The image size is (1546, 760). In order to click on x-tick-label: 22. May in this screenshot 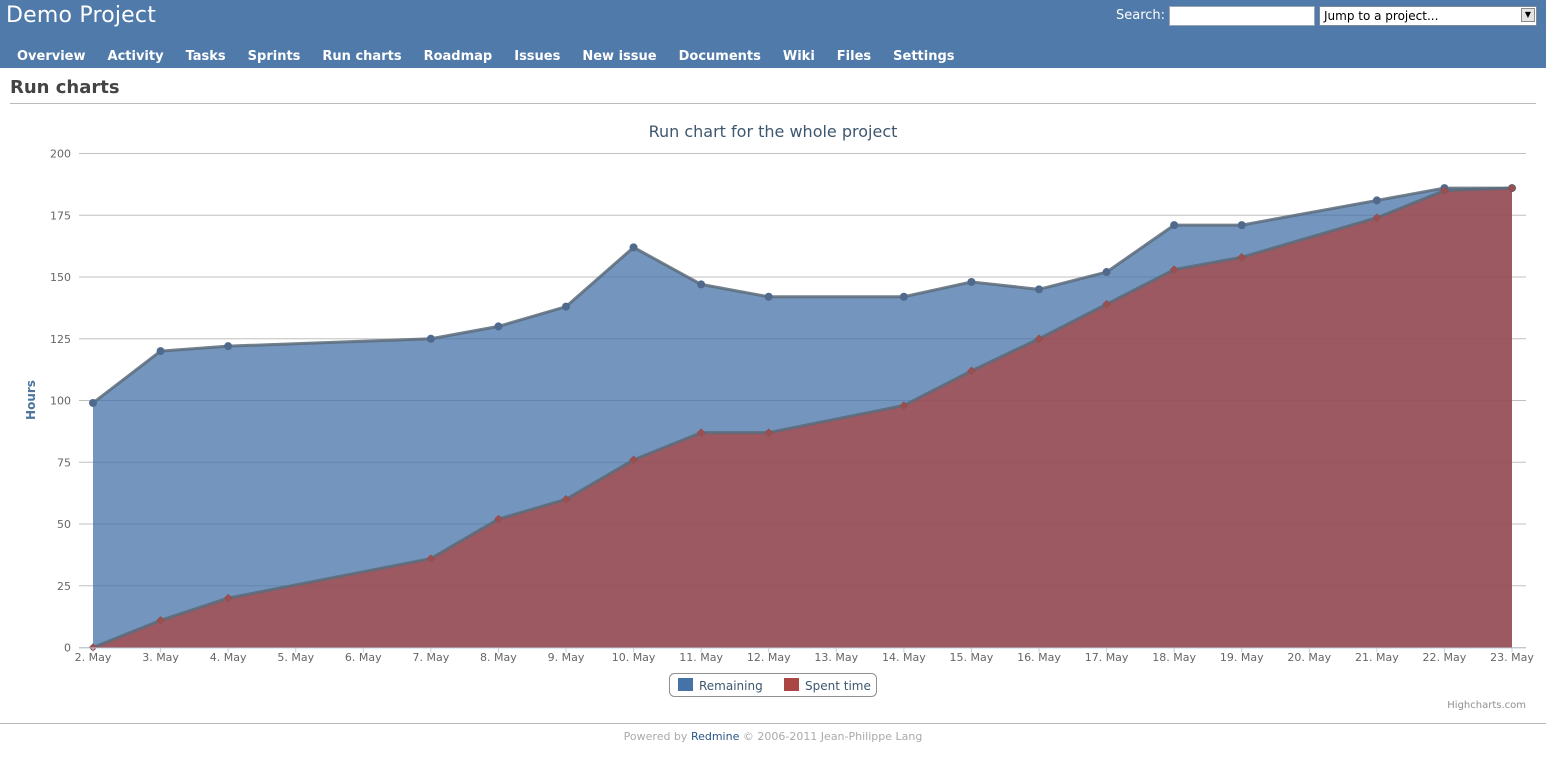, I will do `click(1445, 657)`.